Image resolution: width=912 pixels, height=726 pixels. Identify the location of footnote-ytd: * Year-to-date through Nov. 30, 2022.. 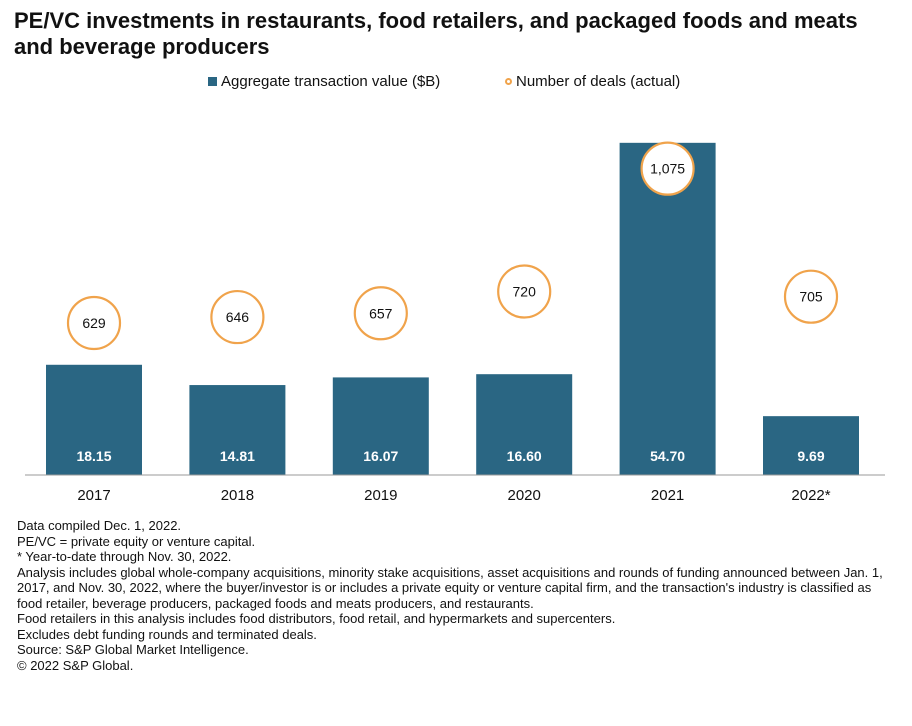
(124, 556).